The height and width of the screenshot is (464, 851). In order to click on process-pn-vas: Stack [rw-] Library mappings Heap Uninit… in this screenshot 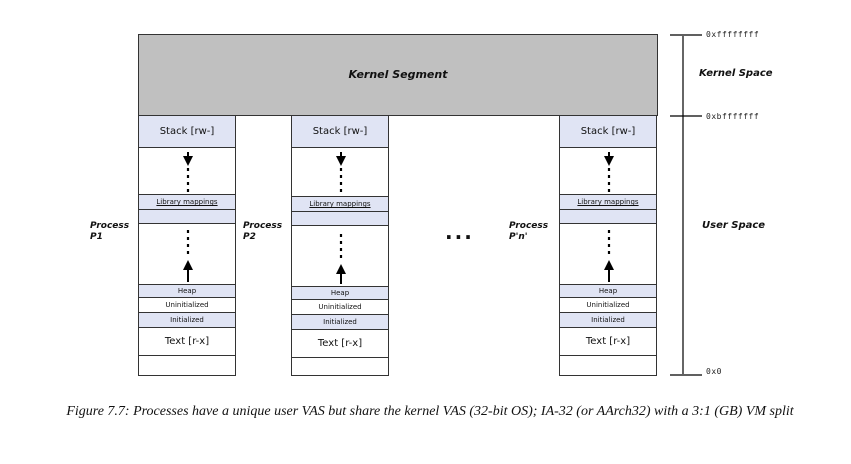, I will do `click(608, 246)`.